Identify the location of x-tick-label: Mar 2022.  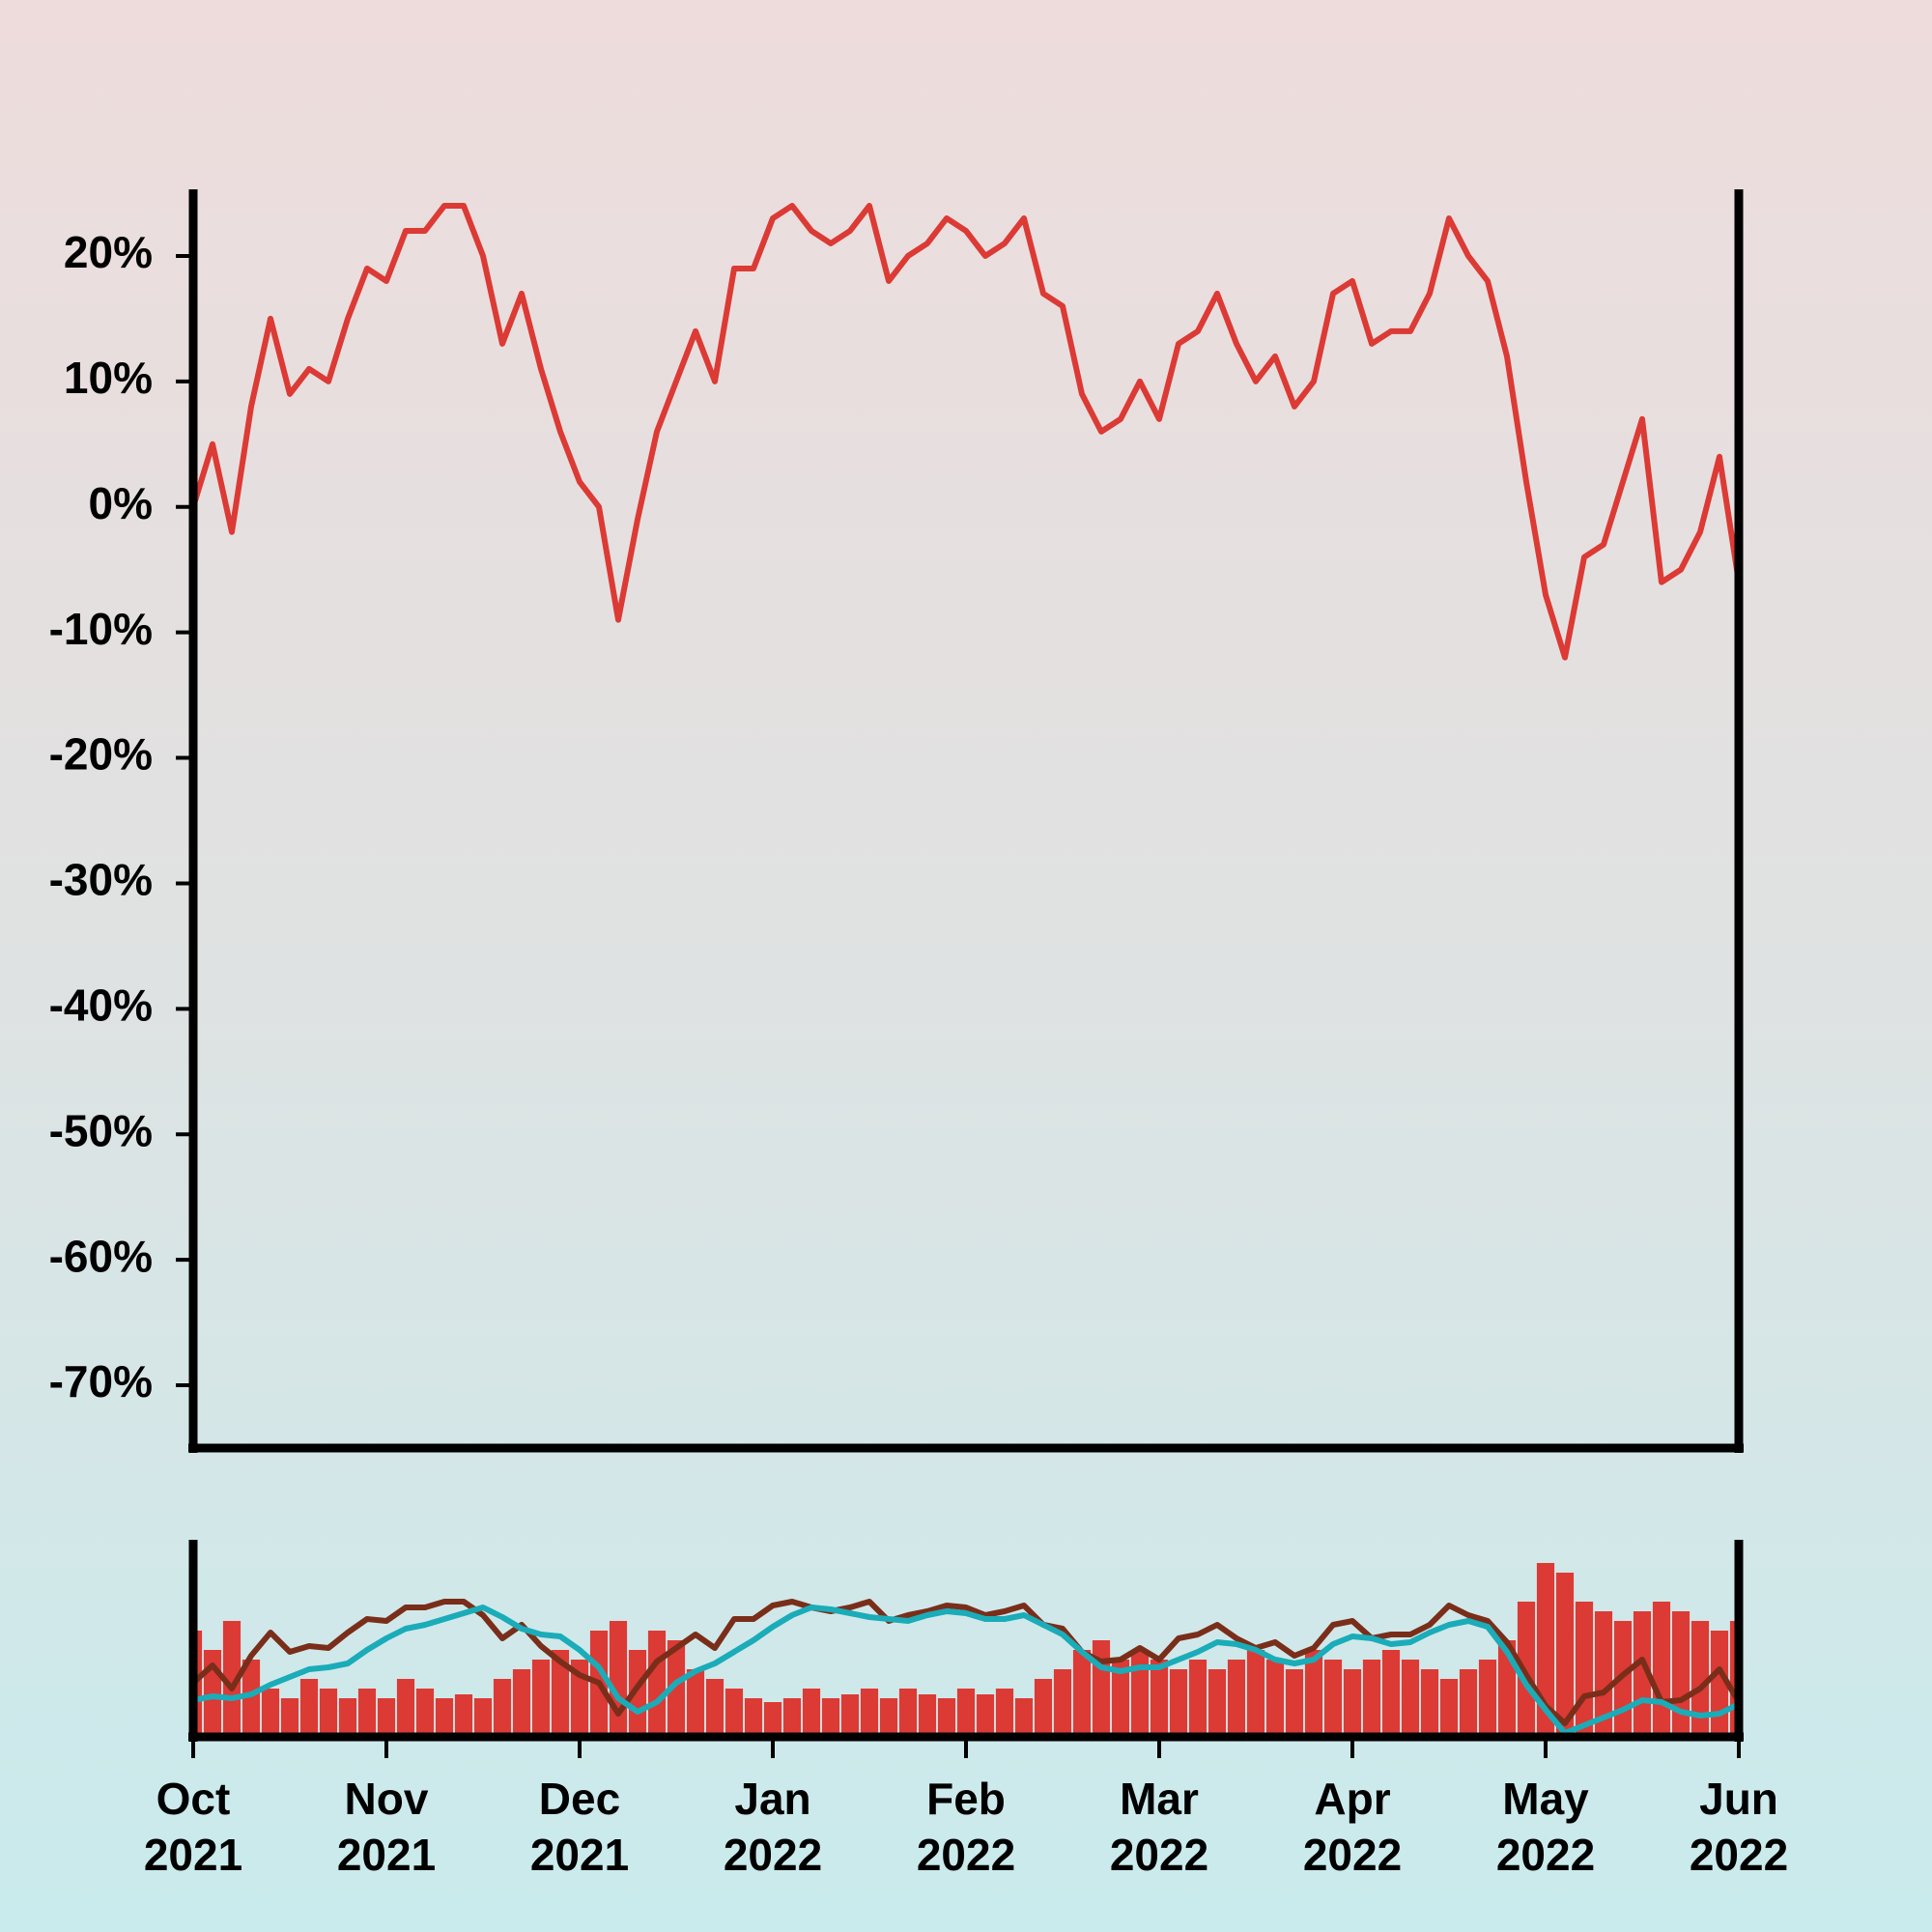
(1159, 1827).